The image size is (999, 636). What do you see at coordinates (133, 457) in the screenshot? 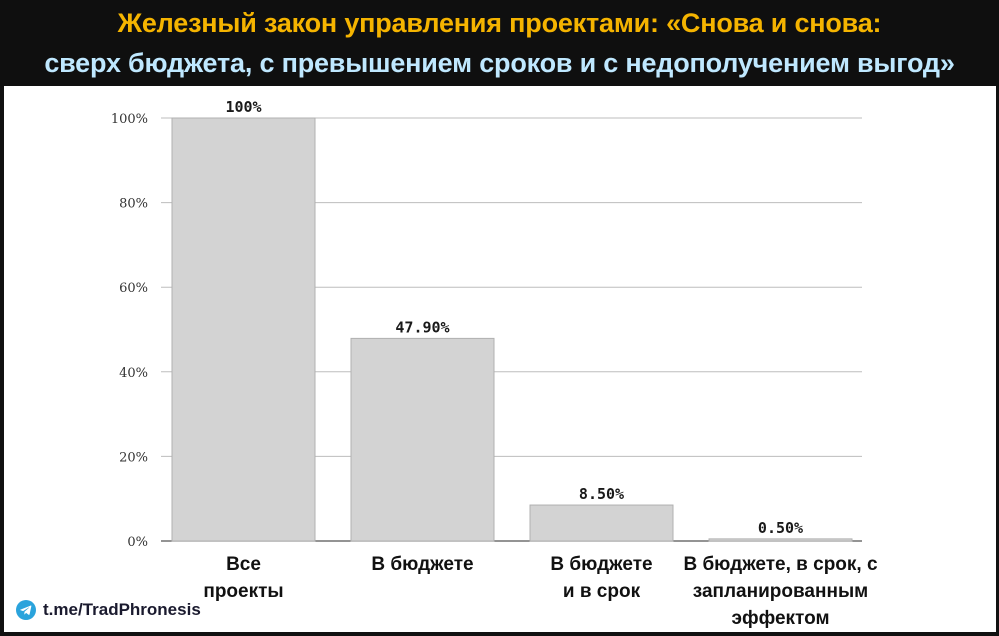
I see `y-tick-label: 20%` at bounding box center [133, 457].